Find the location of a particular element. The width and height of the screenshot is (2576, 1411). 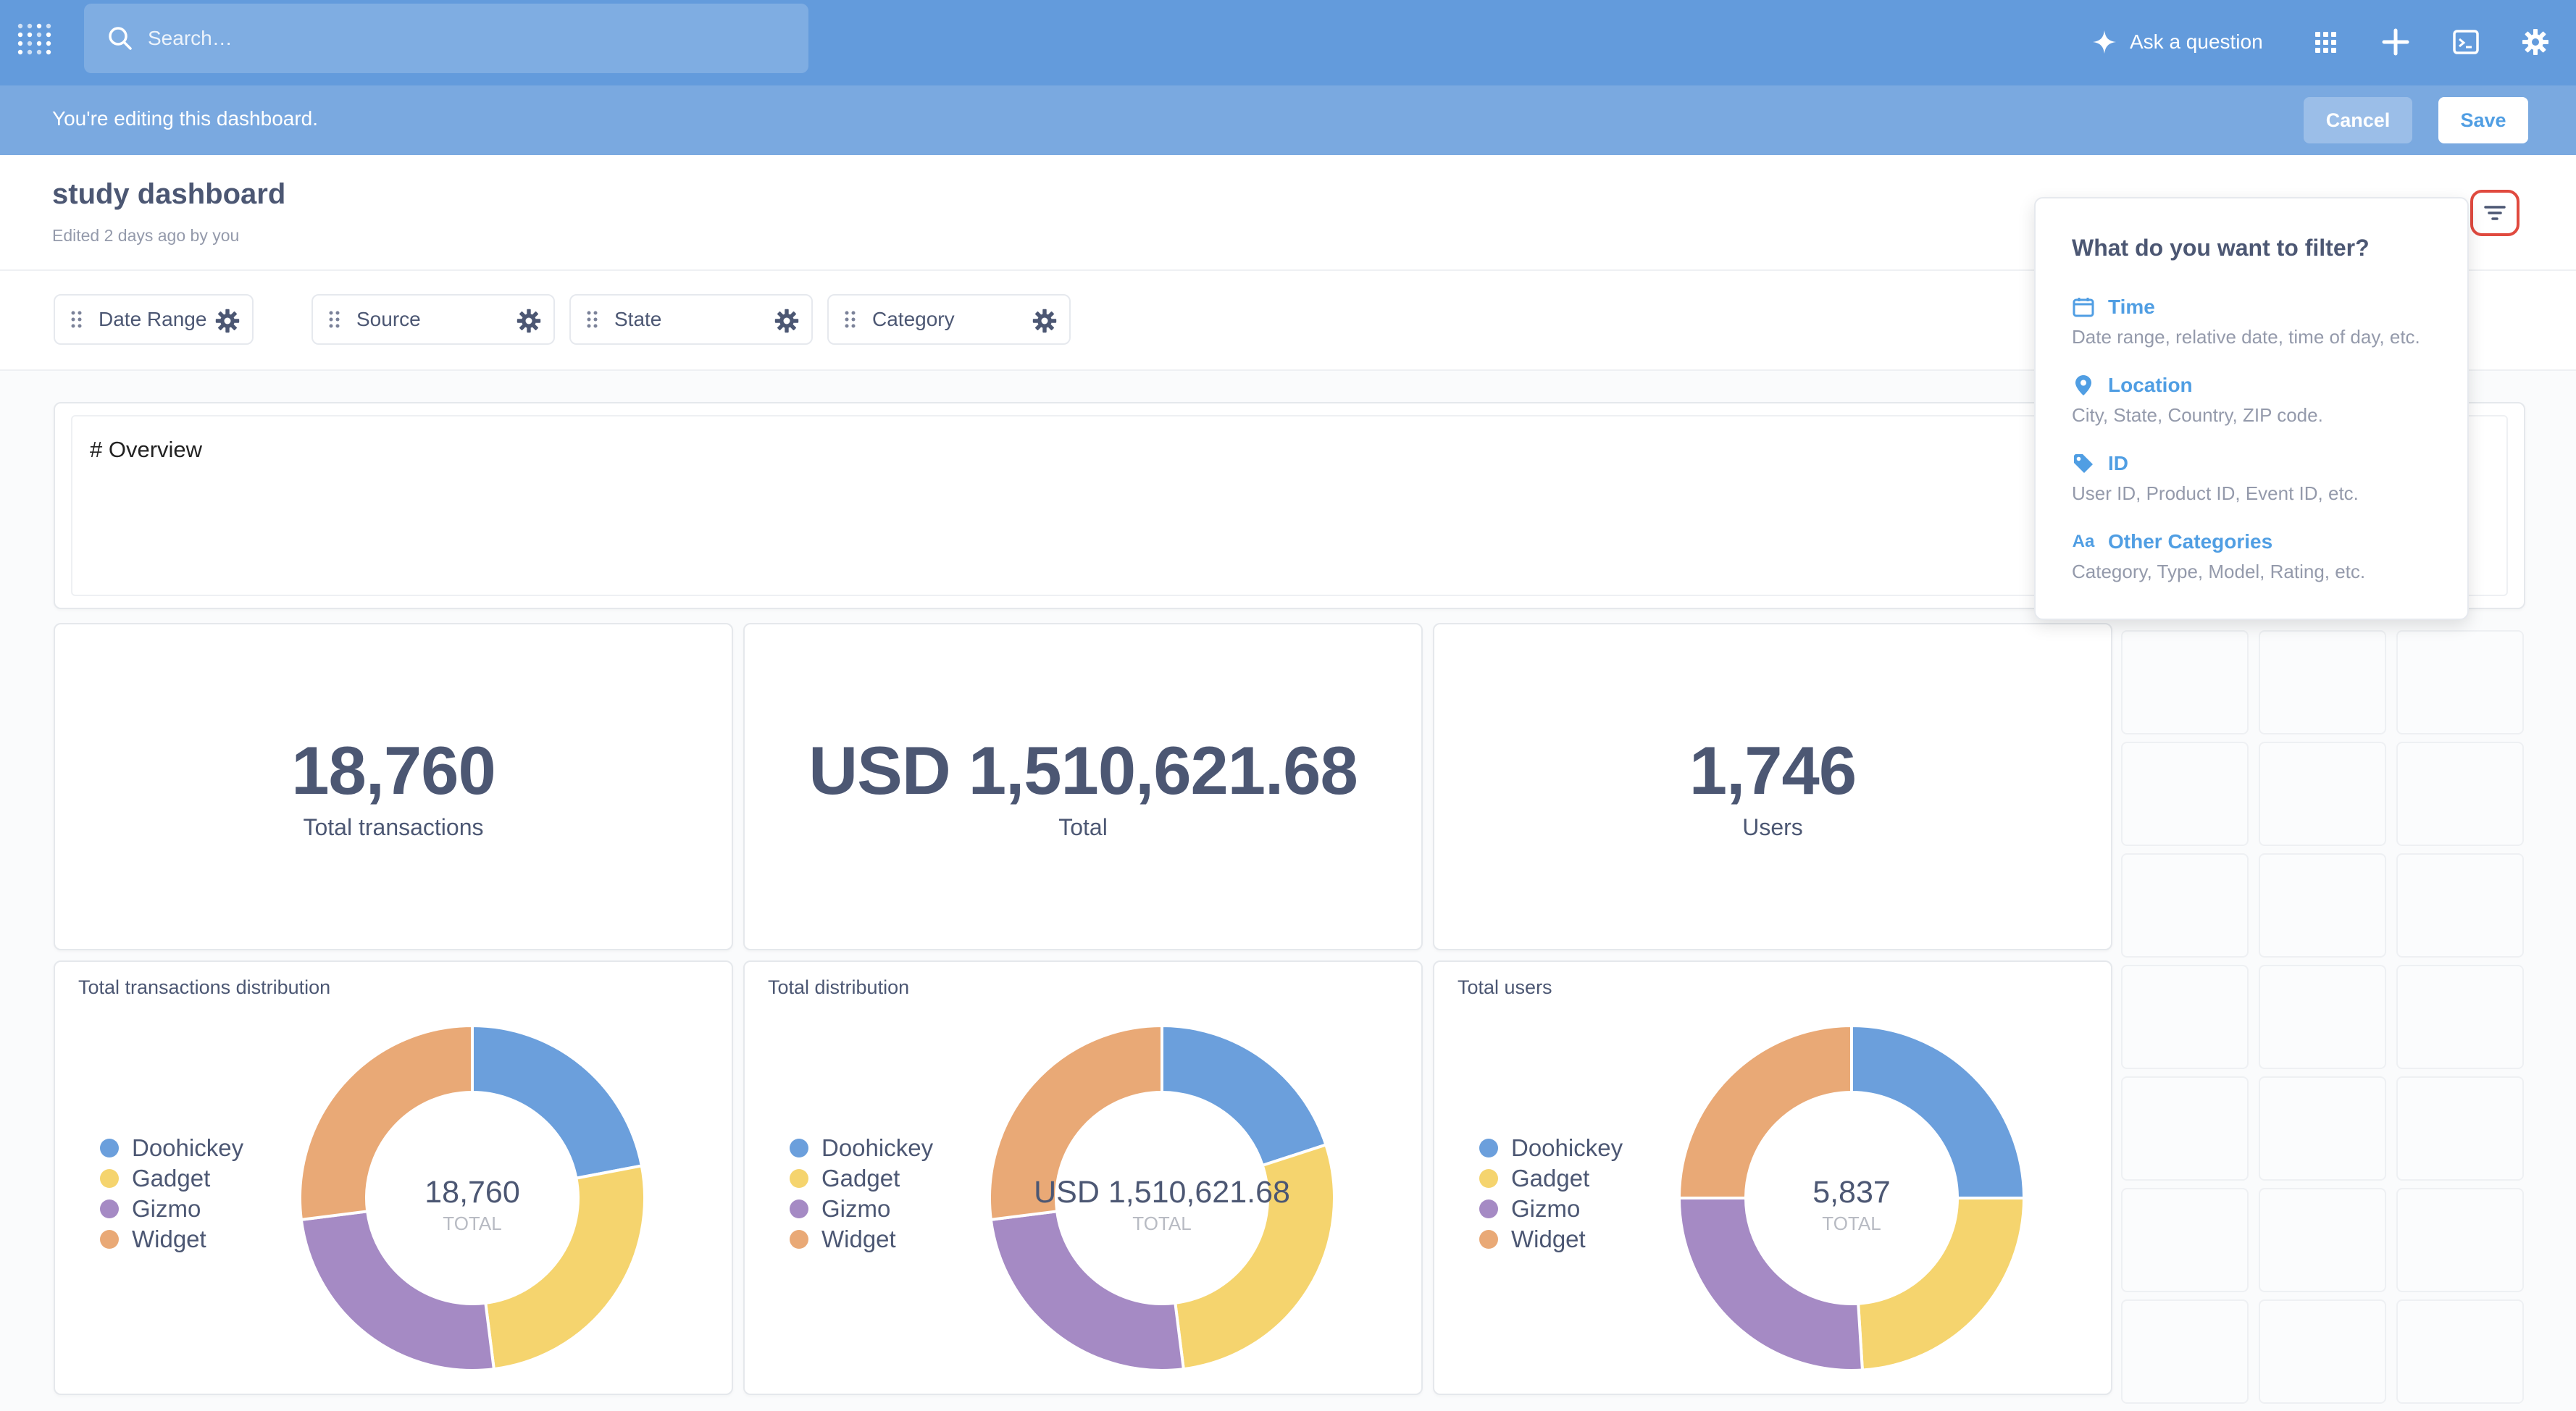

pie-card-title: Total distribution is located at coordinates (839, 987).